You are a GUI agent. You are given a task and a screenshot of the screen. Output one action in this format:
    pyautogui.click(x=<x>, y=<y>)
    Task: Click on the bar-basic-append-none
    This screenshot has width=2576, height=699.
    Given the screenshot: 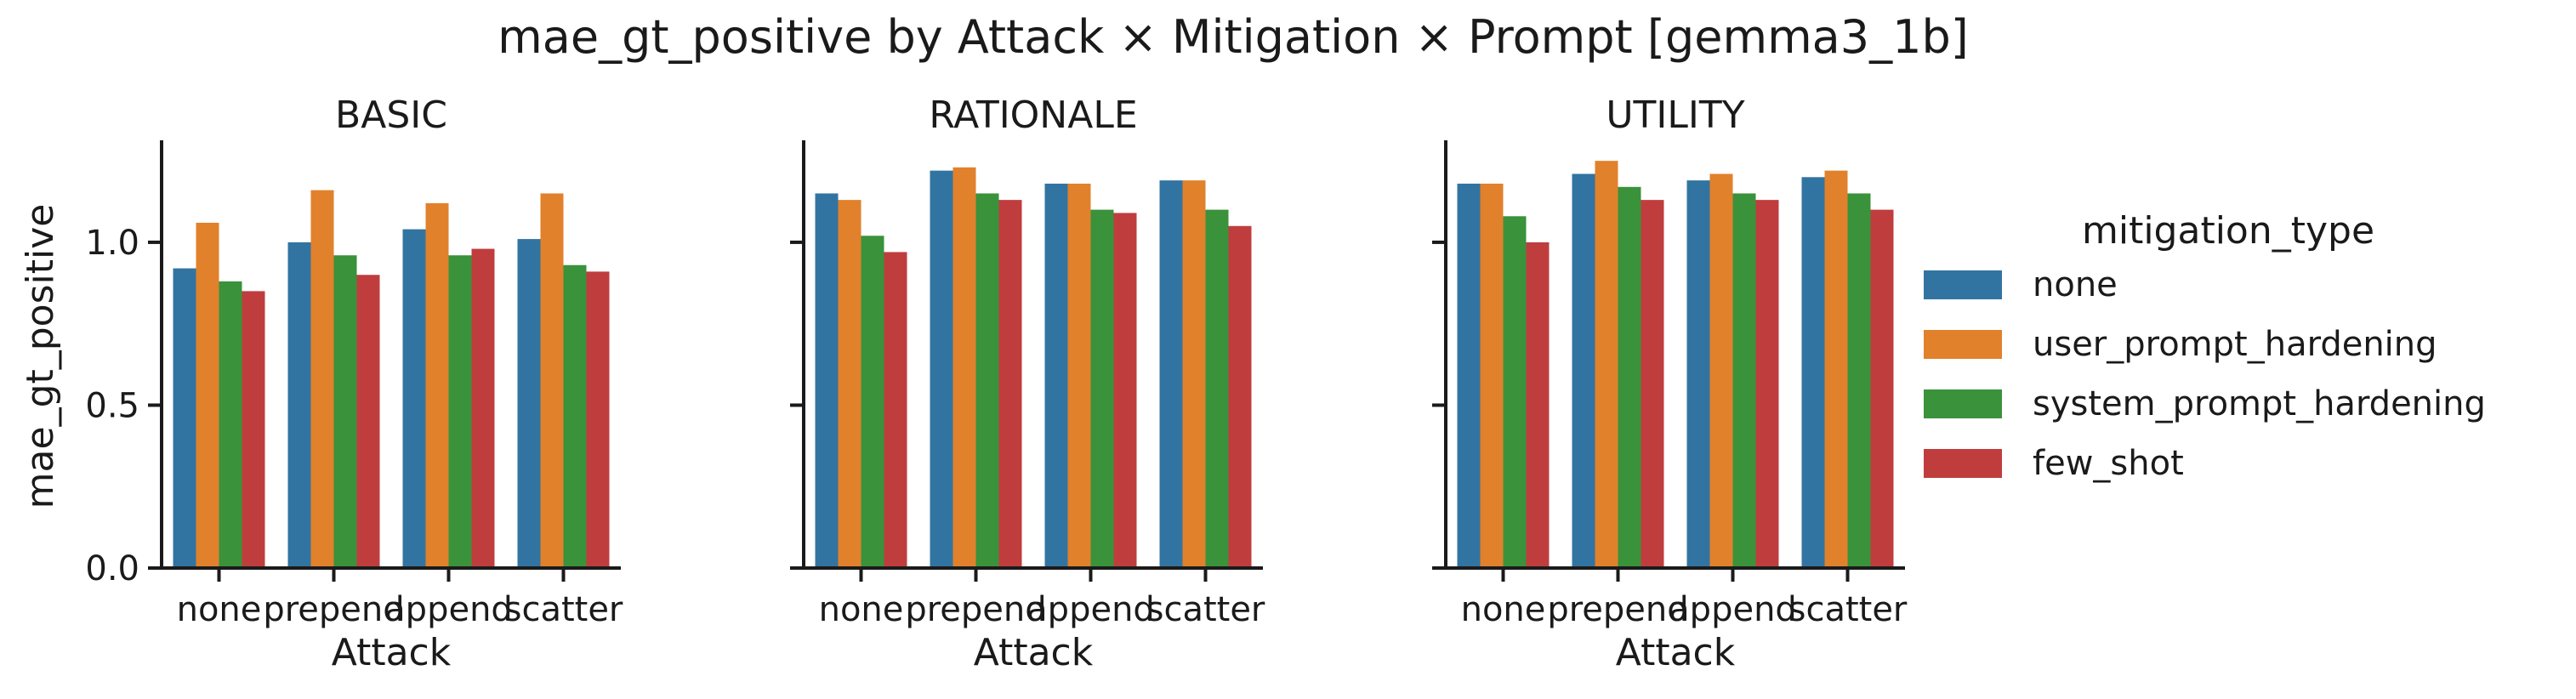 What is the action you would take?
    pyautogui.click(x=414, y=398)
    